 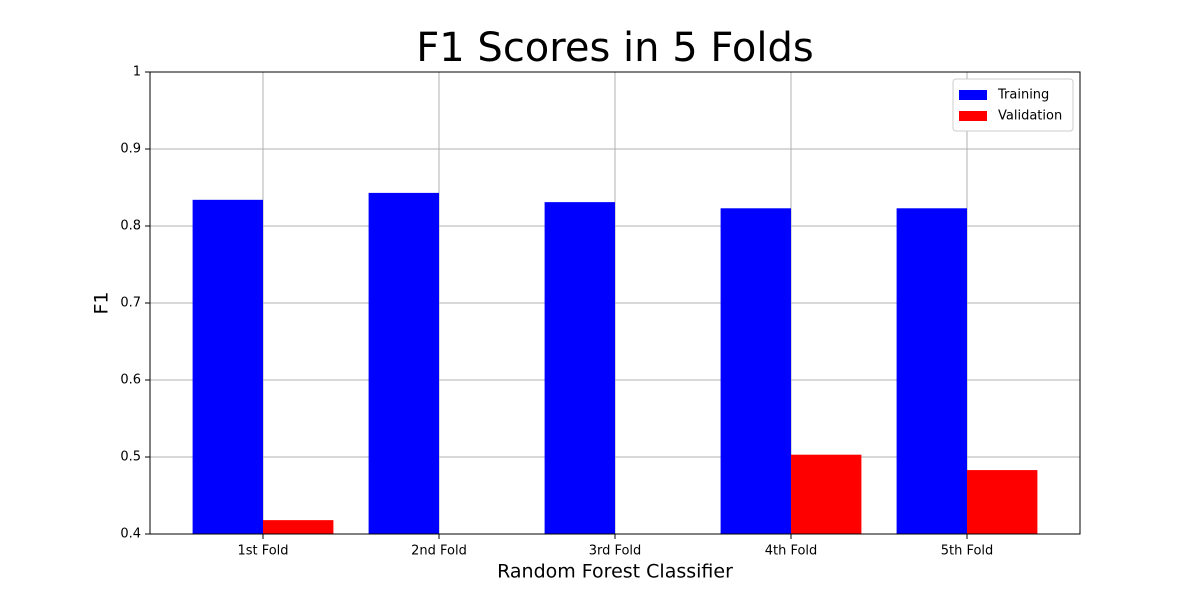 I want to click on y-tick-label: 0.5, so click(x=130, y=457).